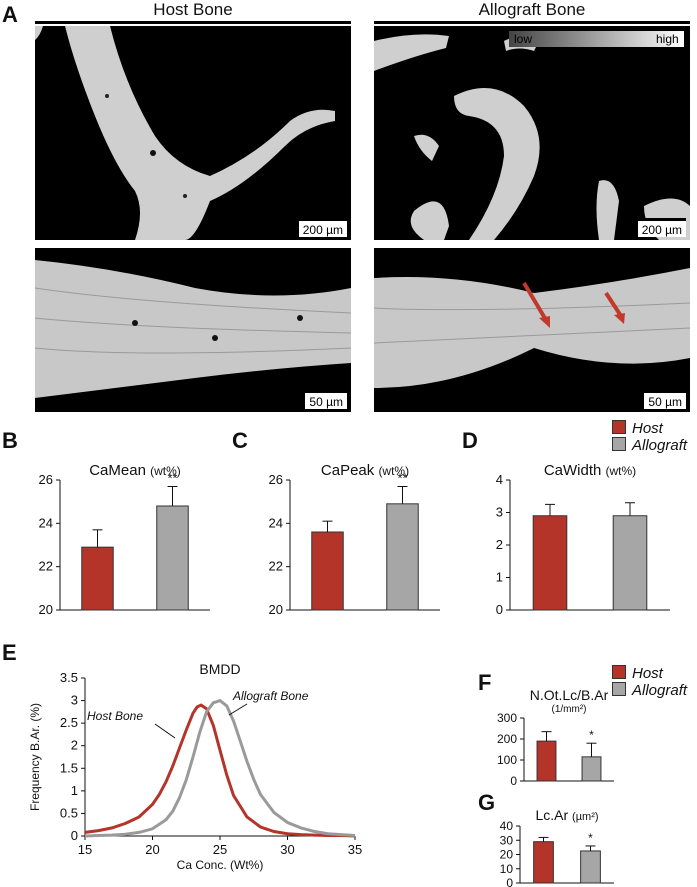  What do you see at coordinates (276, 522) in the screenshot?
I see `y-tick-label-C-24: 24` at bounding box center [276, 522].